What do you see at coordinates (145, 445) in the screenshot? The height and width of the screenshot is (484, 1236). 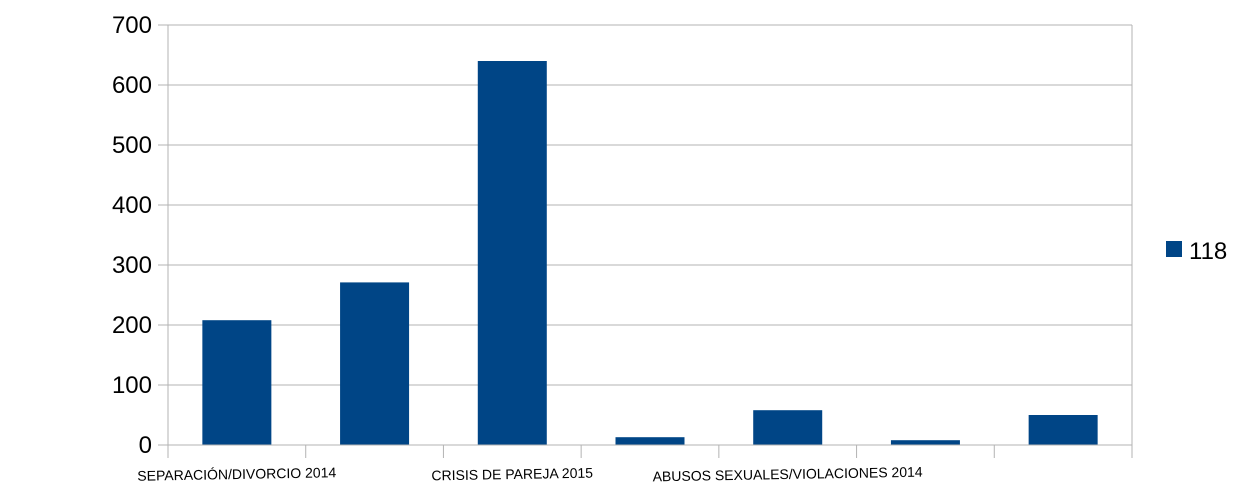 I see `y-tick-label: 0` at bounding box center [145, 445].